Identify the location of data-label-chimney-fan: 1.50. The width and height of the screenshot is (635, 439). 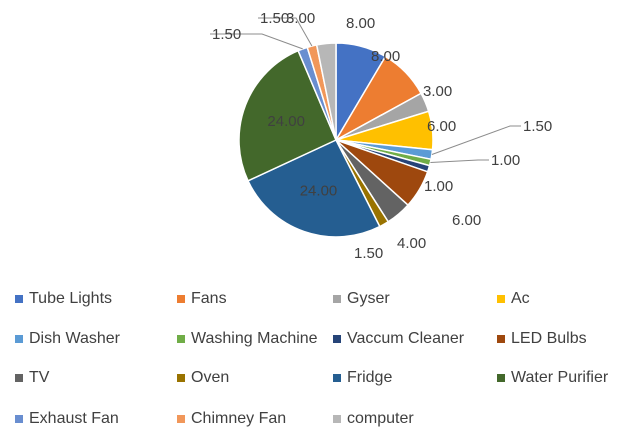
(274, 18).